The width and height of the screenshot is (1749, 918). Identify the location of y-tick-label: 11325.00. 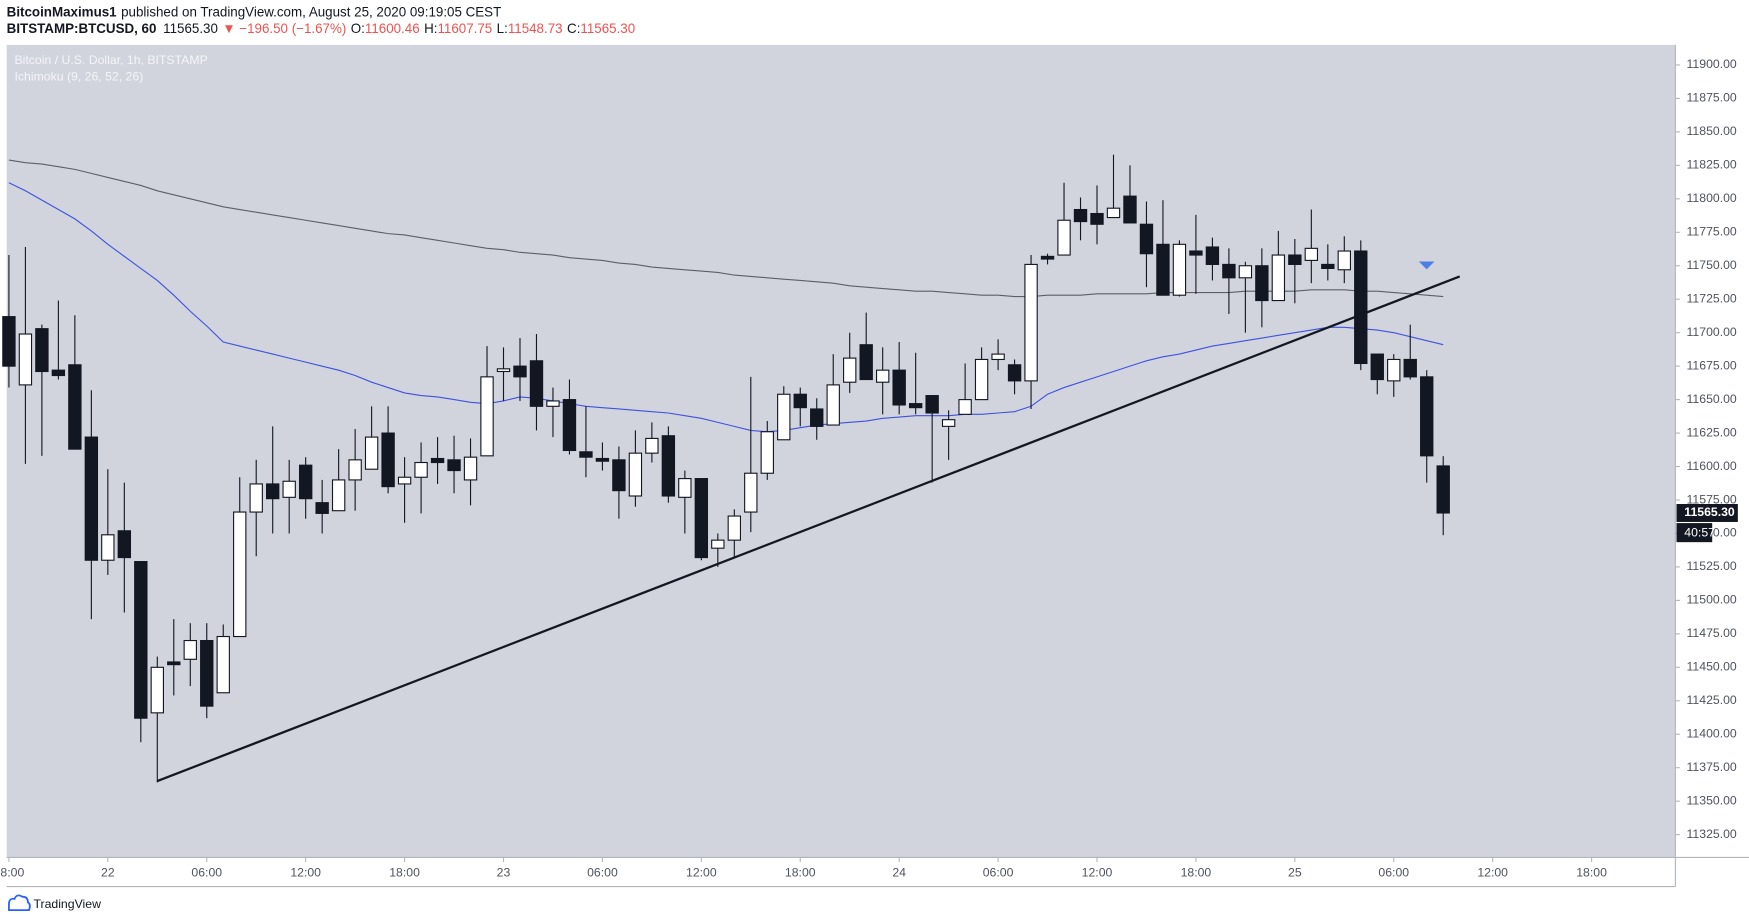
(1712, 834).